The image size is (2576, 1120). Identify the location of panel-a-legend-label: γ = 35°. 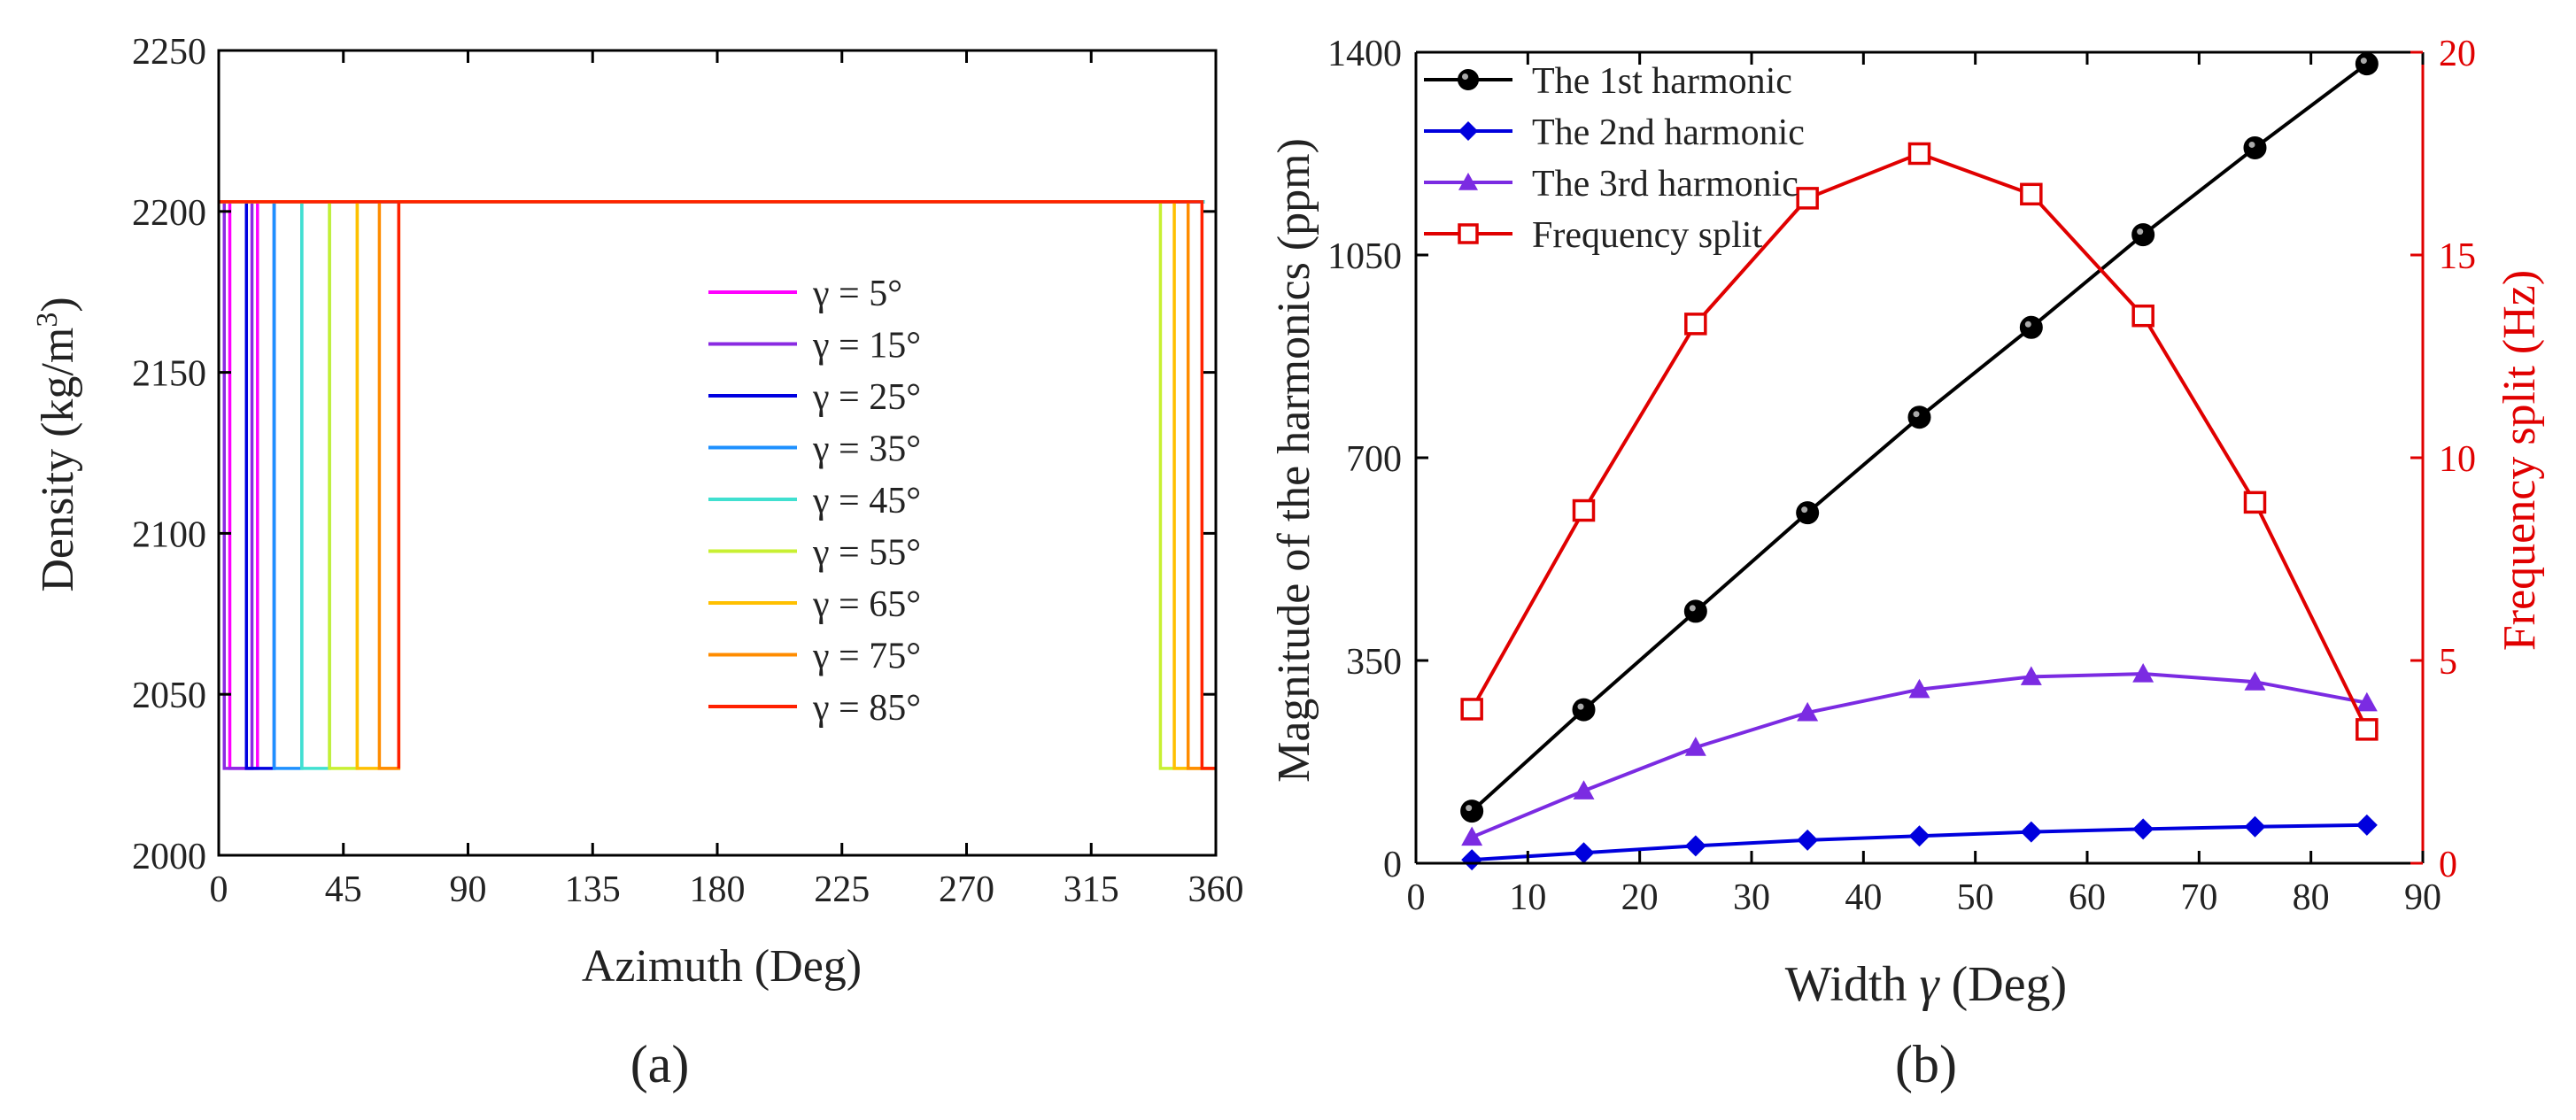
(866, 449).